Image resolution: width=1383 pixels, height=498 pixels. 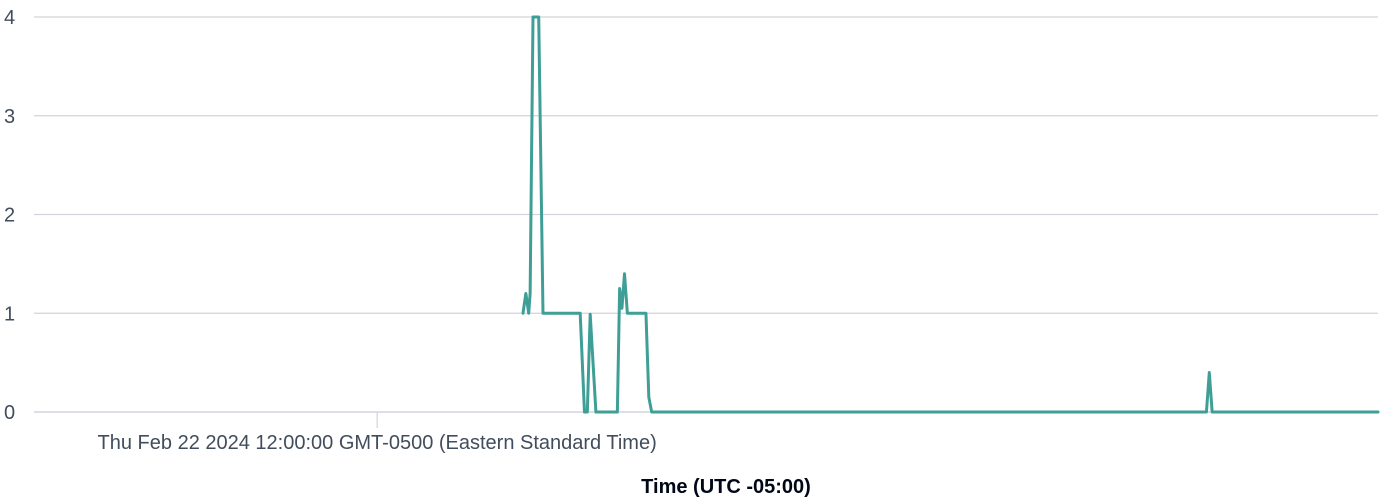 What do you see at coordinates (9, 314) in the screenshot?
I see `y-tick-label: 1` at bounding box center [9, 314].